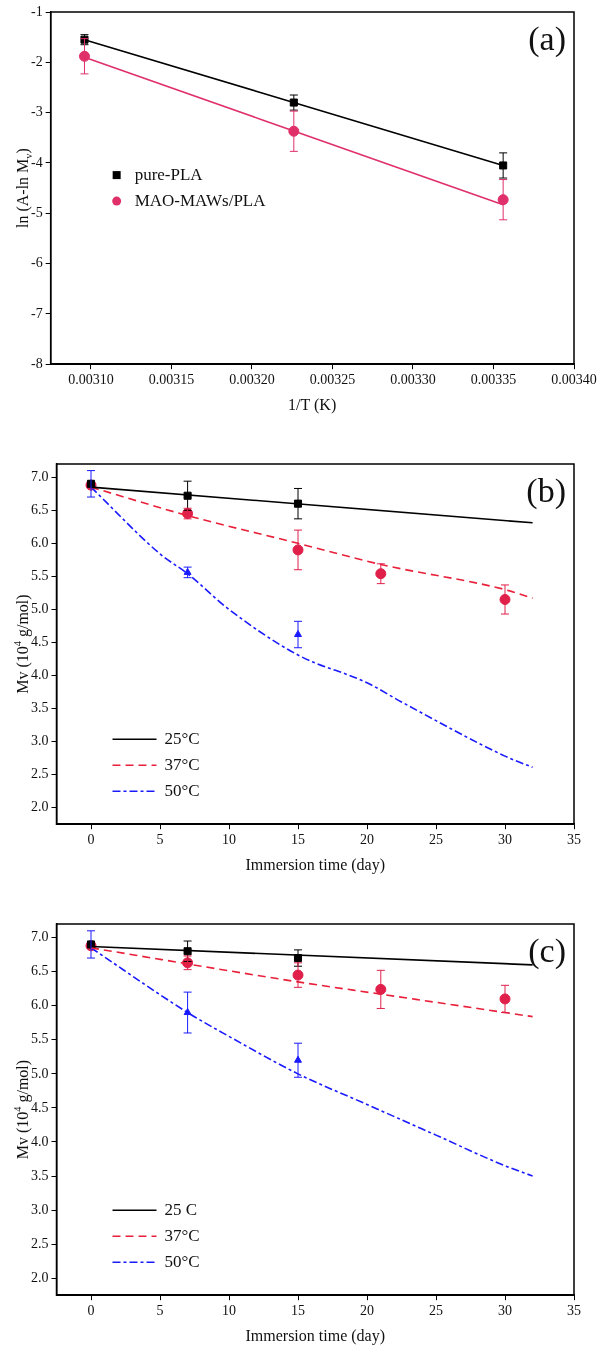 This screenshot has height=1351, width=614. I want to click on x-axis-title: 1/T (K), so click(312, 405).